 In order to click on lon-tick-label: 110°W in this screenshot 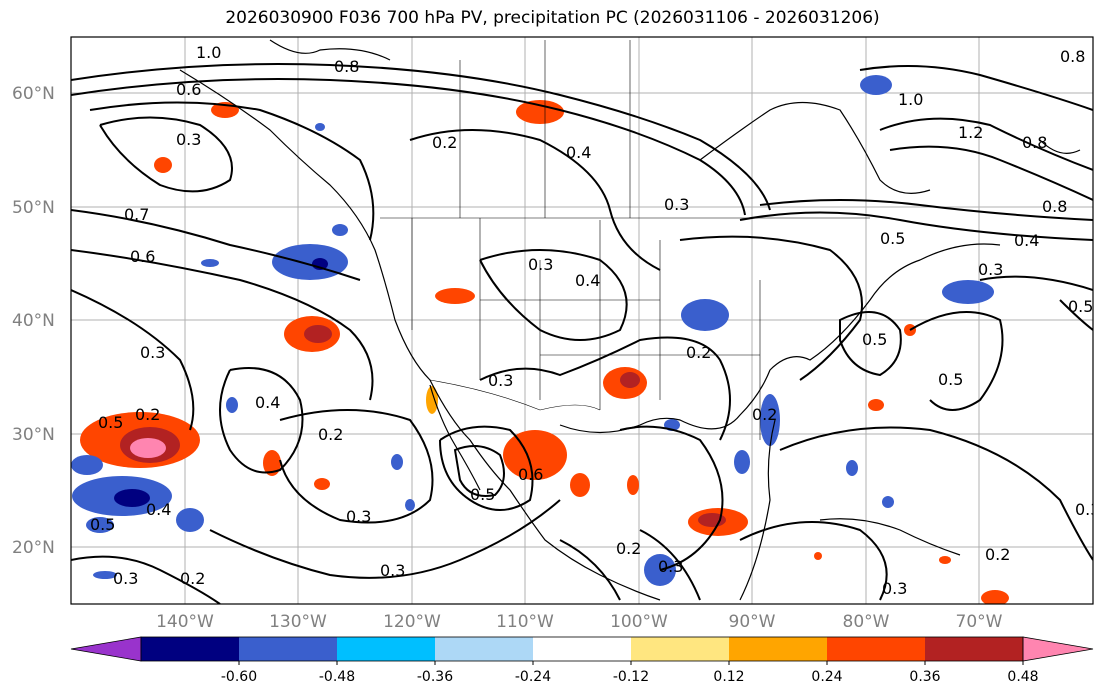, I will do `click(525, 622)`.